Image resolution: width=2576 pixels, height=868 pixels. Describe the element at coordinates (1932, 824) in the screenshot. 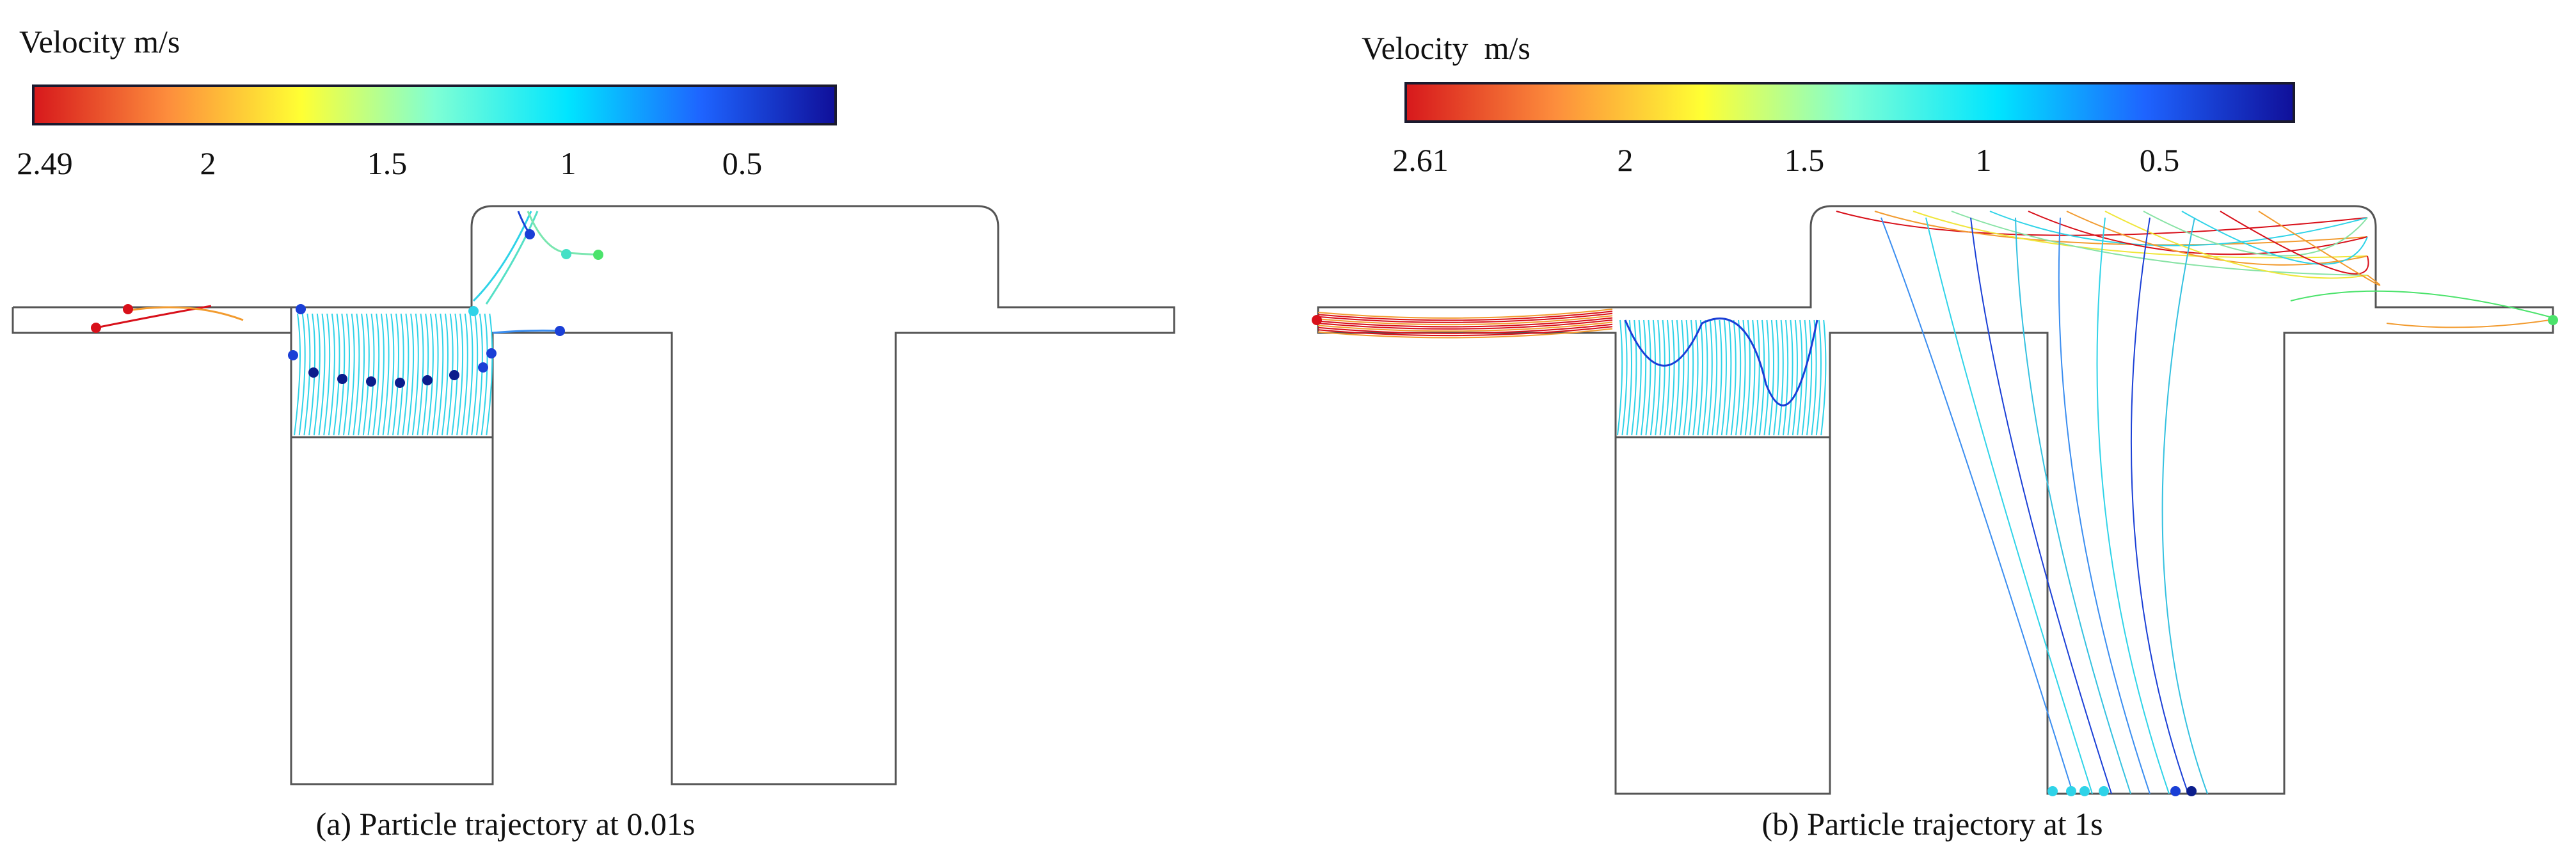

I see `caption-b: (b) Particle trajectory at 1s` at that location.